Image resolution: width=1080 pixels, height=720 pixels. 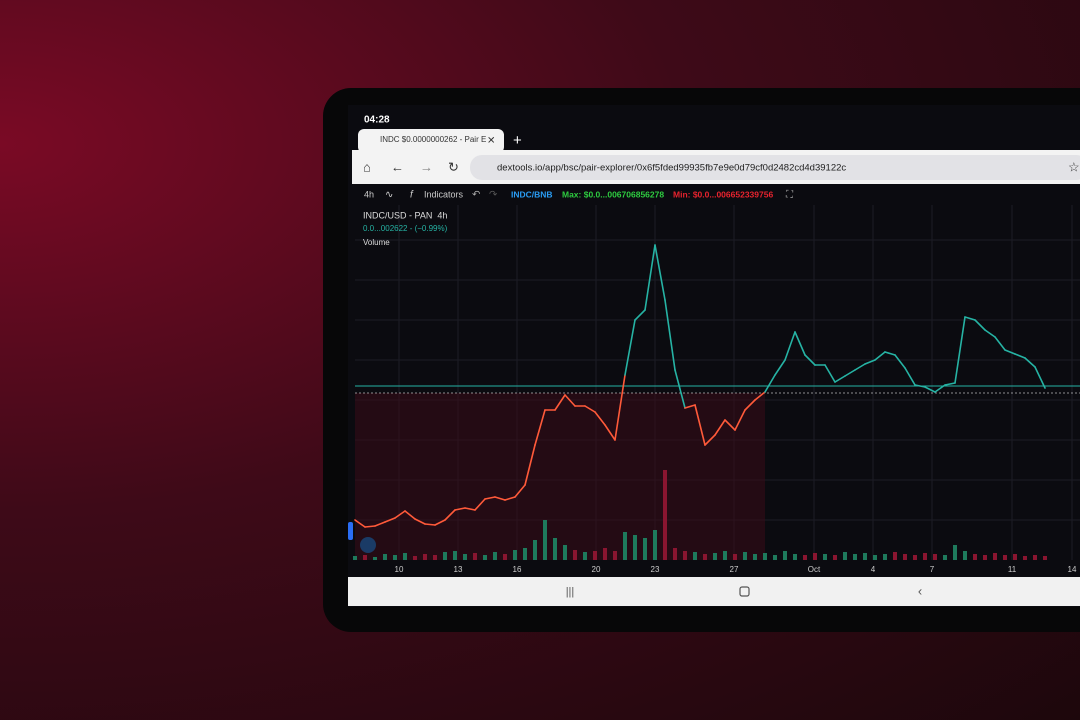 I want to click on forward-button: →, so click(x=426, y=166).